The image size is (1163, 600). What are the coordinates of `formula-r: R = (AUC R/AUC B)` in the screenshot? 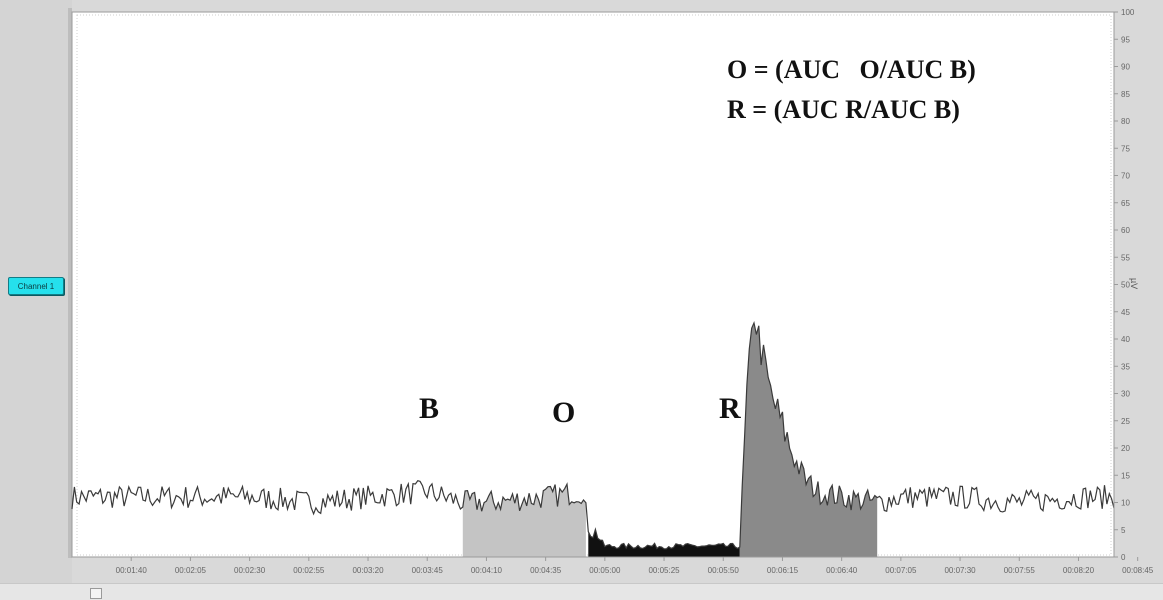 It's located at (843, 109).